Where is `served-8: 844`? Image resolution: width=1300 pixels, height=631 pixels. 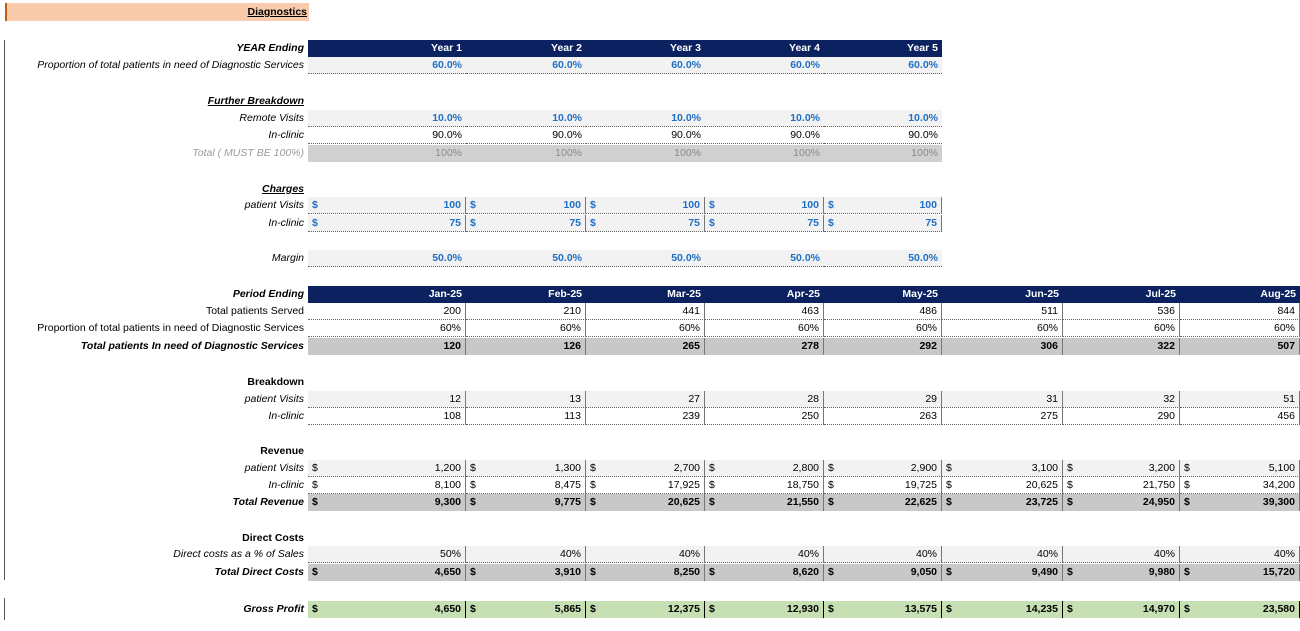 served-8: 844 is located at coordinates (1240, 311).